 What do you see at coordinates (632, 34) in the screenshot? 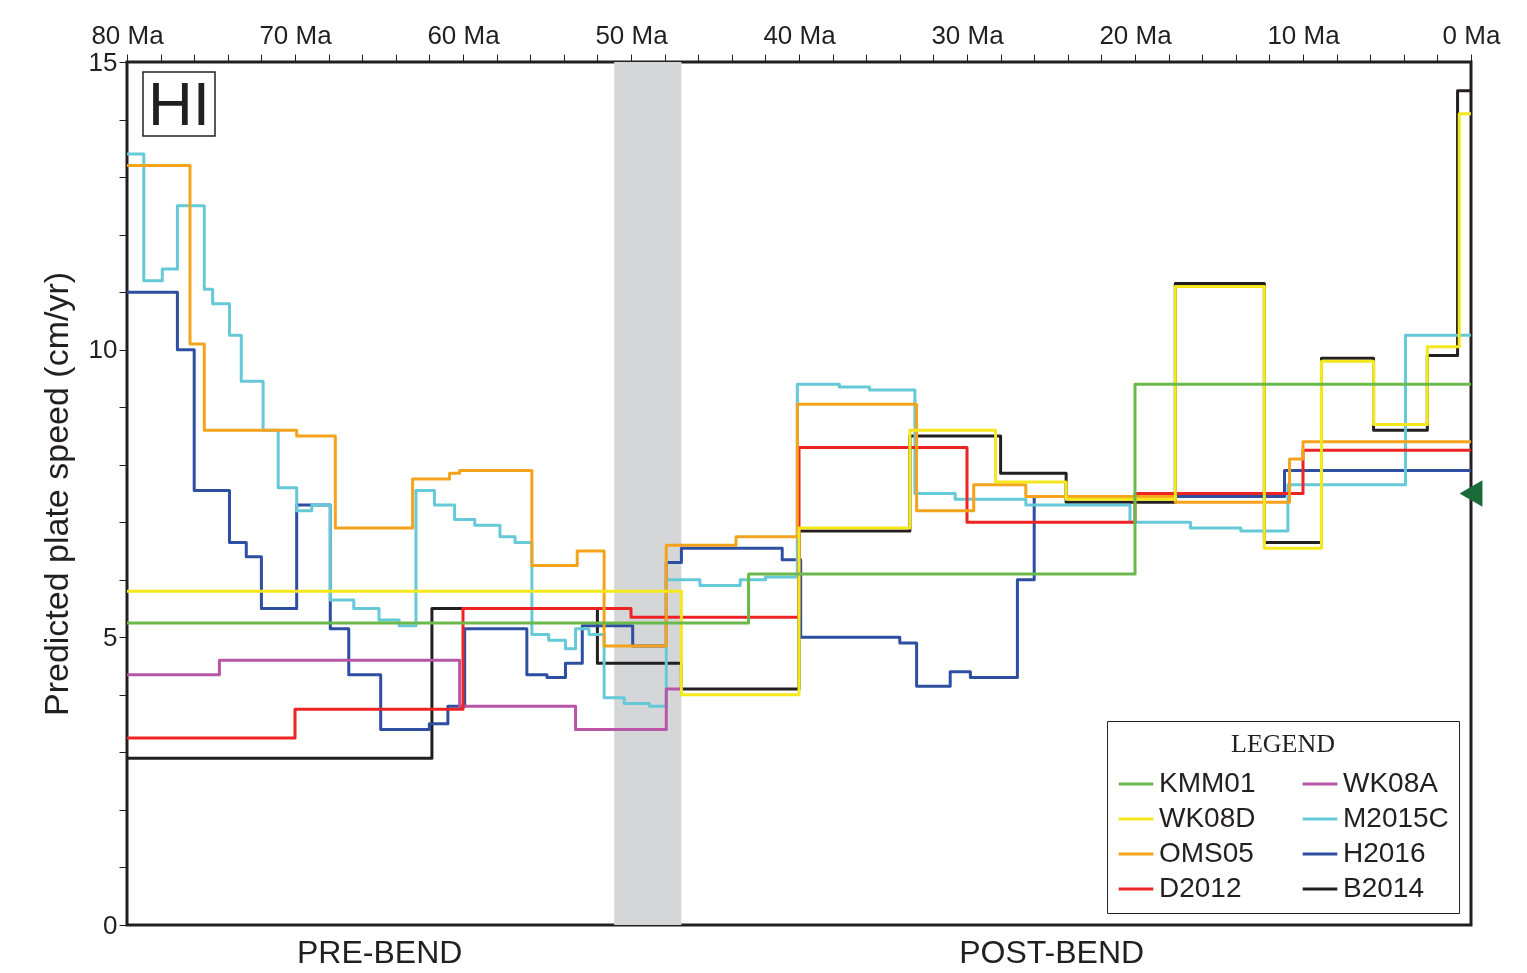
I see `x-tick-label: 50 Ma` at bounding box center [632, 34].